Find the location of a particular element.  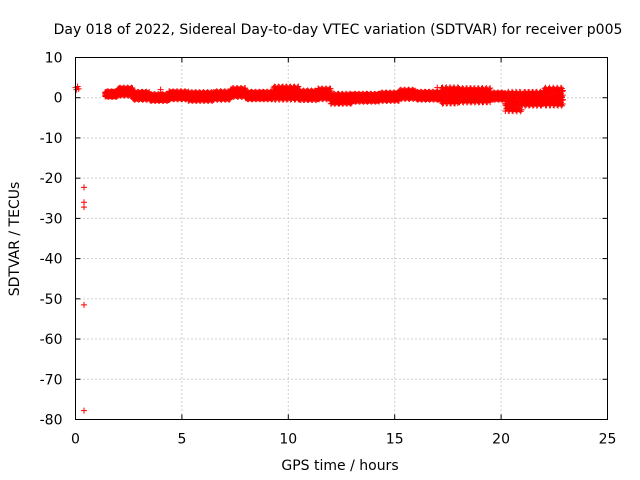

x-tick-label: 20 is located at coordinates (501, 440).